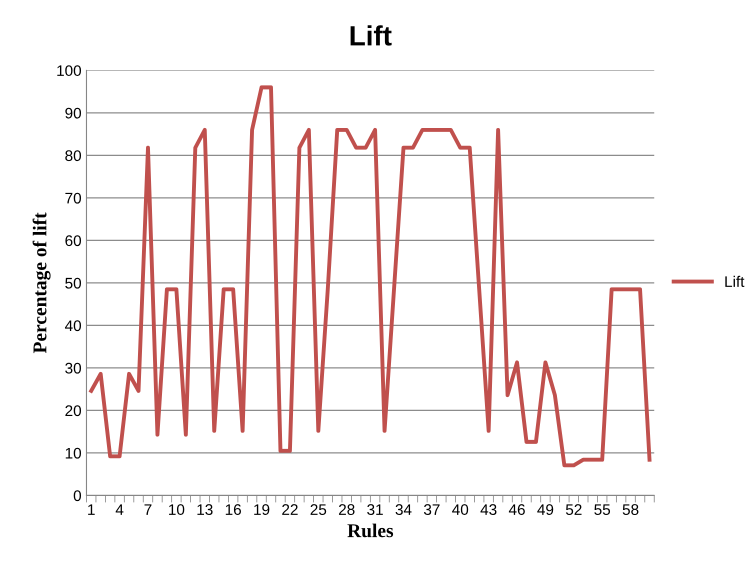 The image size is (752, 563). I want to click on y-tick-label: 0, so click(78, 496).